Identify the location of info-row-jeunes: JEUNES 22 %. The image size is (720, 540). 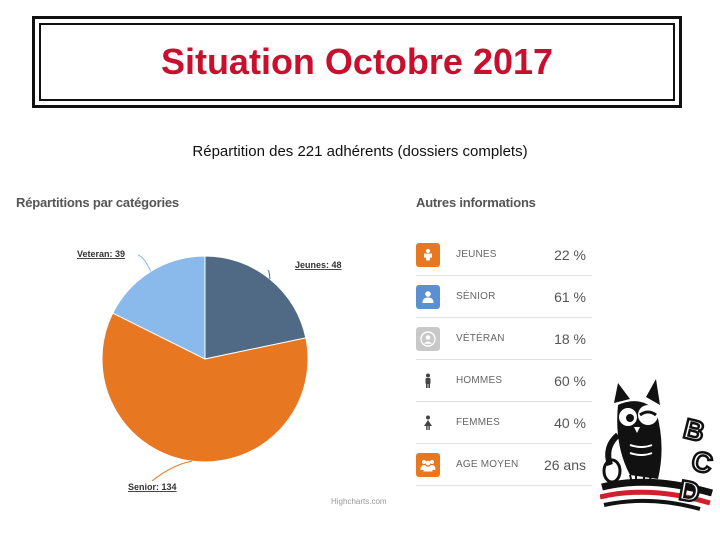
(504, 255).